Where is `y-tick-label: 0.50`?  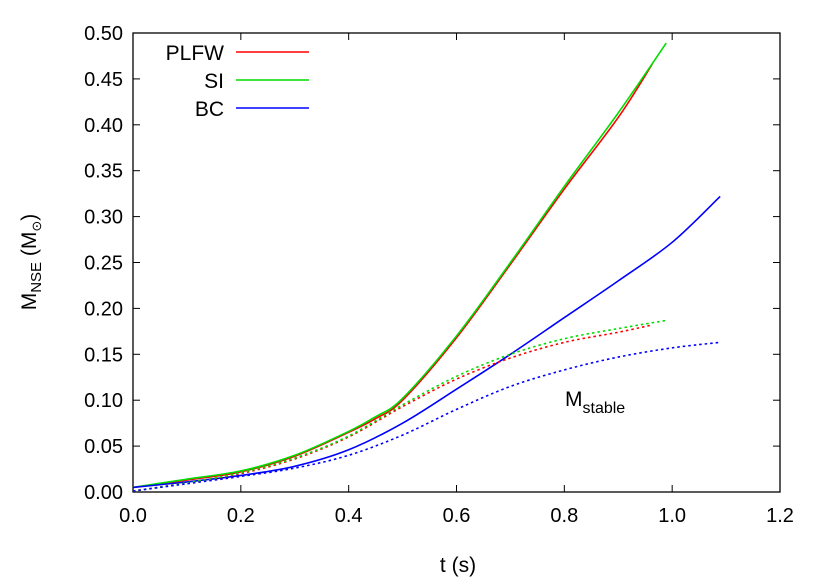
y-tick-label: 0.50 is located at coordinates (103, 34).